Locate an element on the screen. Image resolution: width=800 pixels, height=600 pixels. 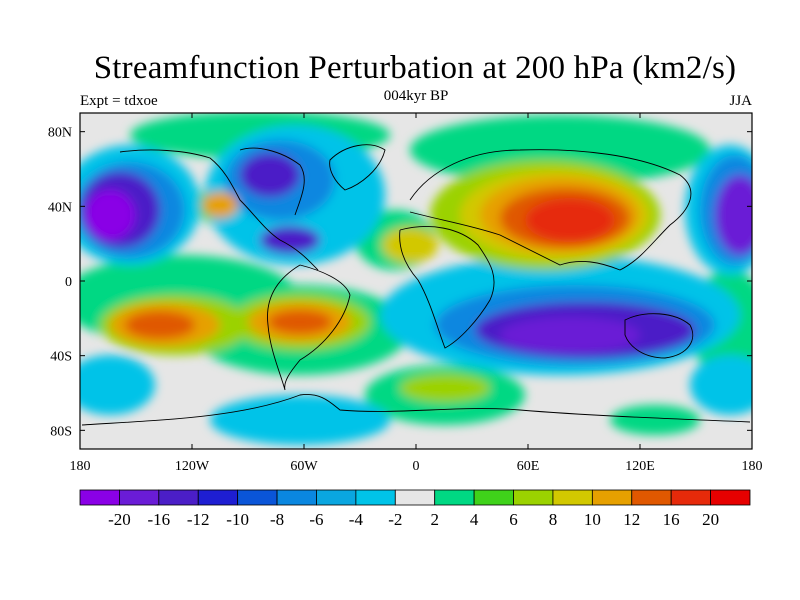
antarctica-coast is located at coordinates (416, 410).